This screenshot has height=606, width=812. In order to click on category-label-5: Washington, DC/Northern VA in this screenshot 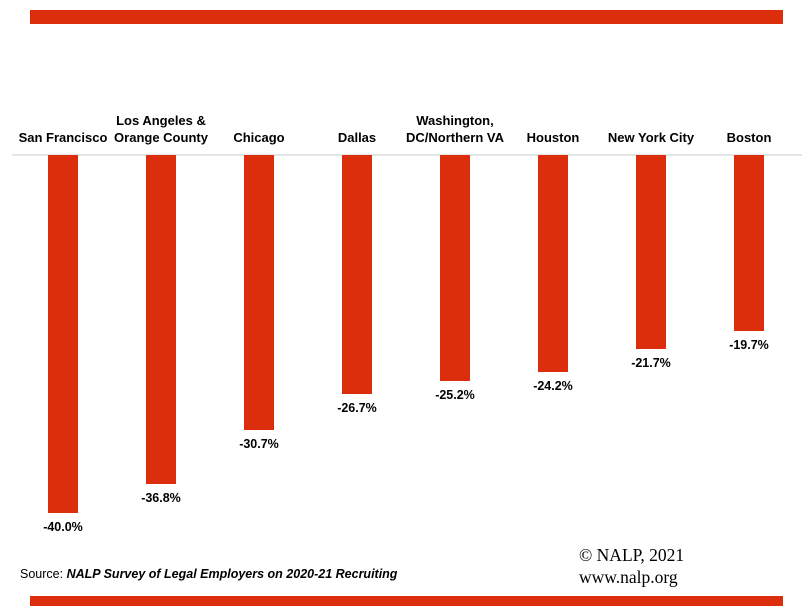, I will do `click(455, 129)`.